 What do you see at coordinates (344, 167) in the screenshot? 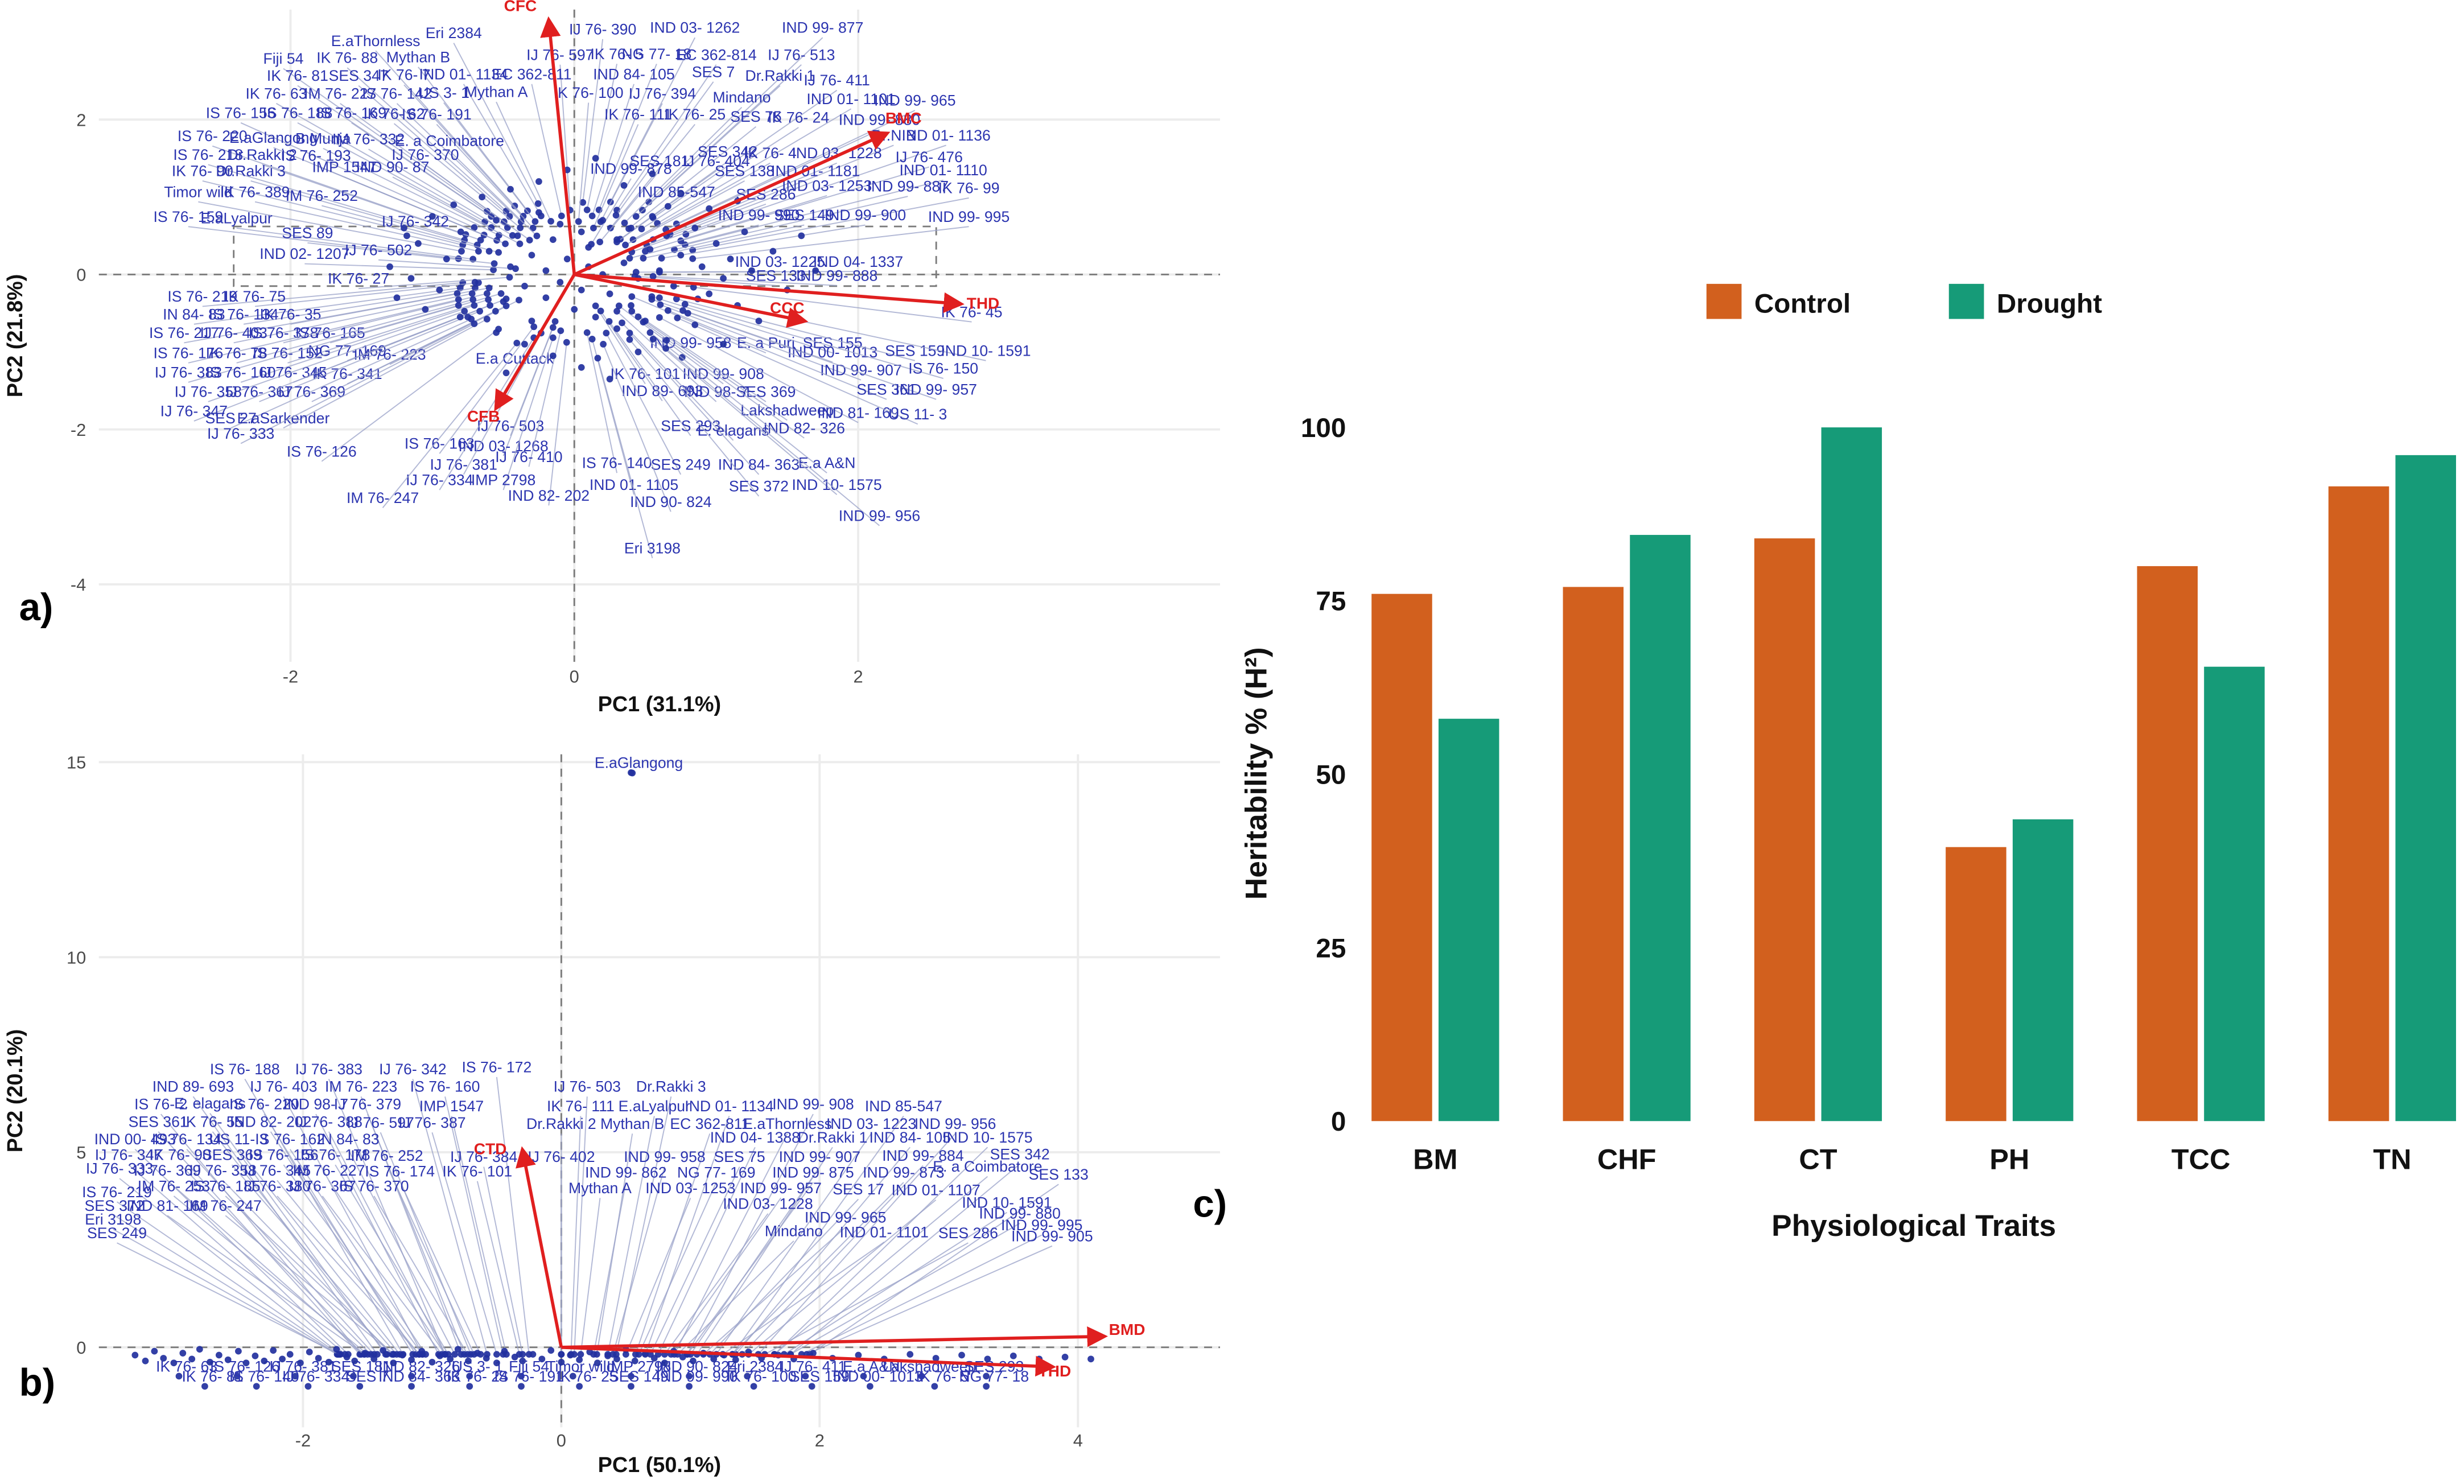
I see `genotype-label: IMP 1547` at bounding box center [344, 167].